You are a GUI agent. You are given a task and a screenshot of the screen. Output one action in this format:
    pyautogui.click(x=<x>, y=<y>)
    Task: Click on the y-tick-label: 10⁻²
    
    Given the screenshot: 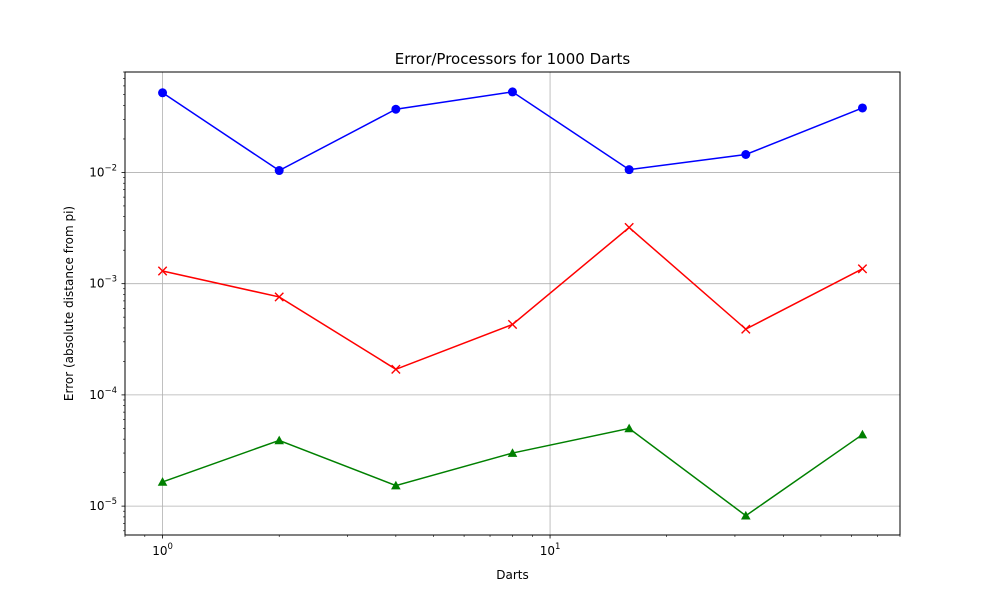 What is the action you would take?
    pyautogui.click(x=103, y=171)
    